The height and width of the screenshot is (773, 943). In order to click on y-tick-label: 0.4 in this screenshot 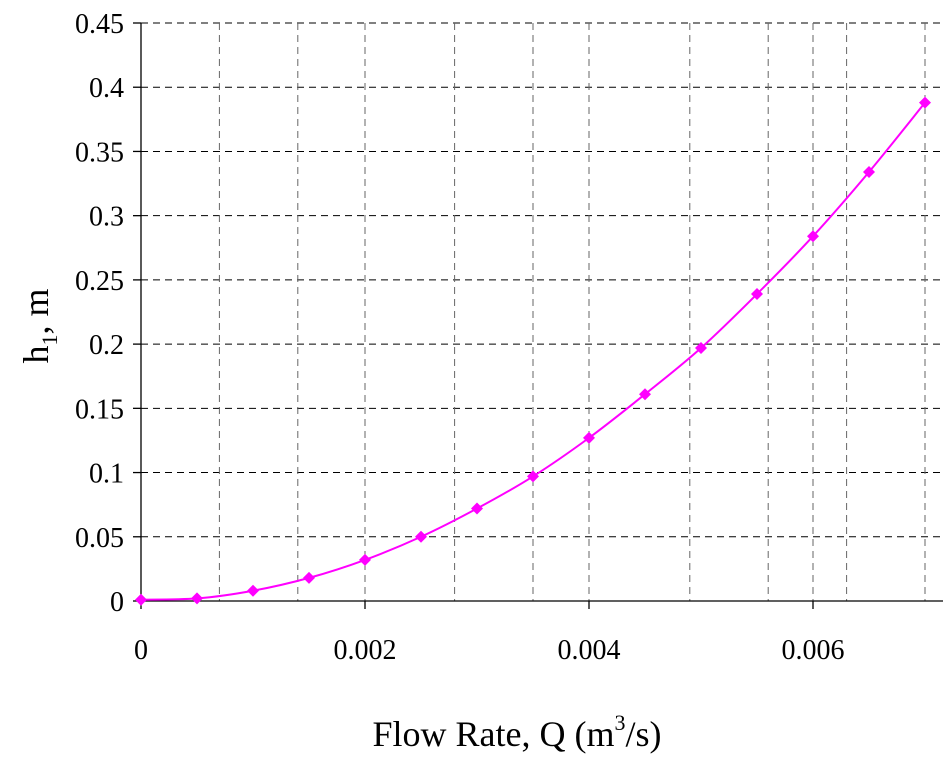, I will do `click(106, 88)`.